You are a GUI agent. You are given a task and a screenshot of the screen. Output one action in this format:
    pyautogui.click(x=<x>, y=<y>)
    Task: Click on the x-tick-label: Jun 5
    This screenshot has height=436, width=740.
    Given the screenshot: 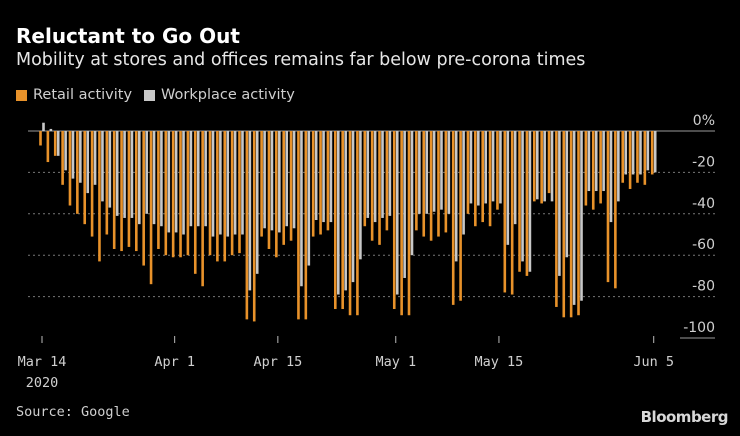 What is the action you would take?
    pyautogui.click(x=653, y=362)
    